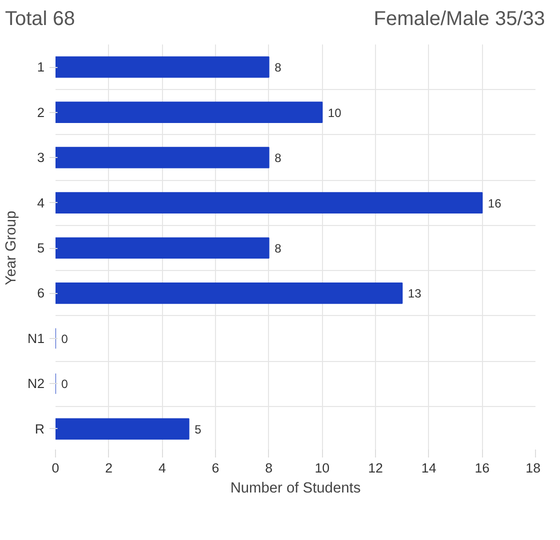  What do you see at coordinates (36, 383) in the screenshot?
I see `y-tick-label: N2` at bounding box center [36, 383].